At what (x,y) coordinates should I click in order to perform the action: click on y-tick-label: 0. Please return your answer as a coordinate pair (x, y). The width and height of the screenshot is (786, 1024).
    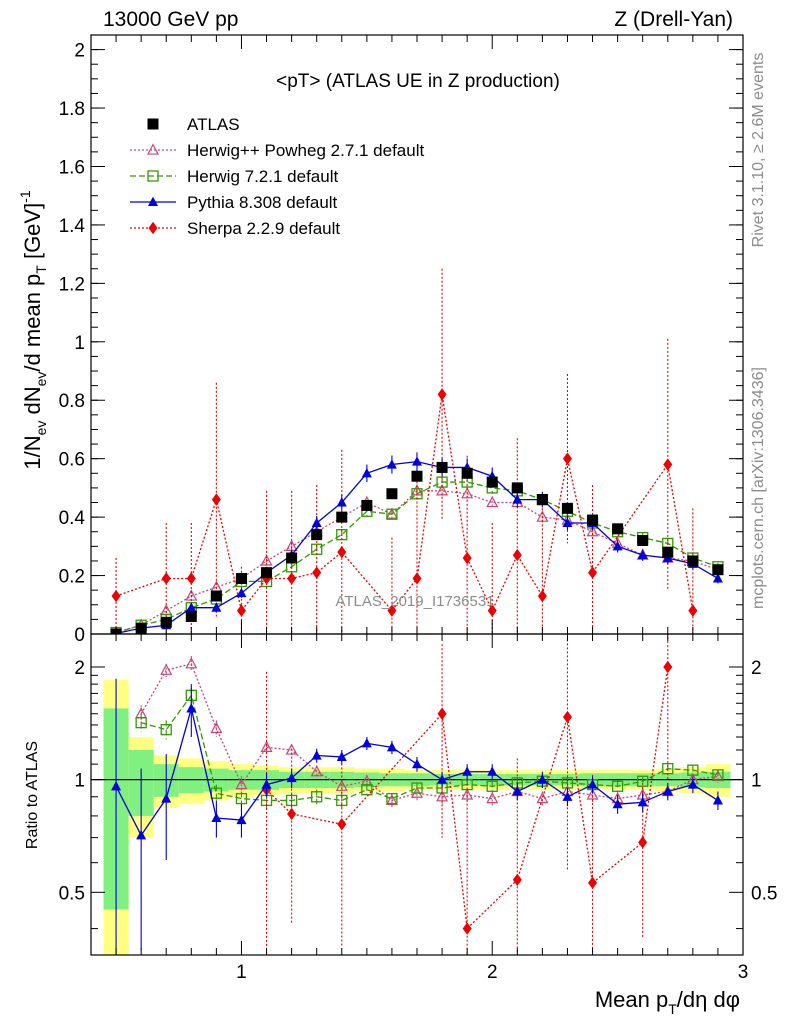
    Looking at the image, I should click on (79, 635).